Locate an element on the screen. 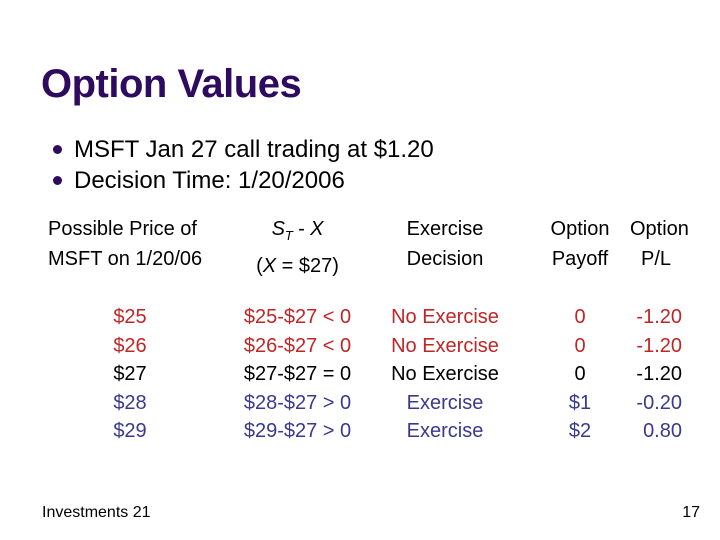 The image size is (720, 540). cell-payoff-calc: $28-$27 > 0 is located at coordinates (297, 402).